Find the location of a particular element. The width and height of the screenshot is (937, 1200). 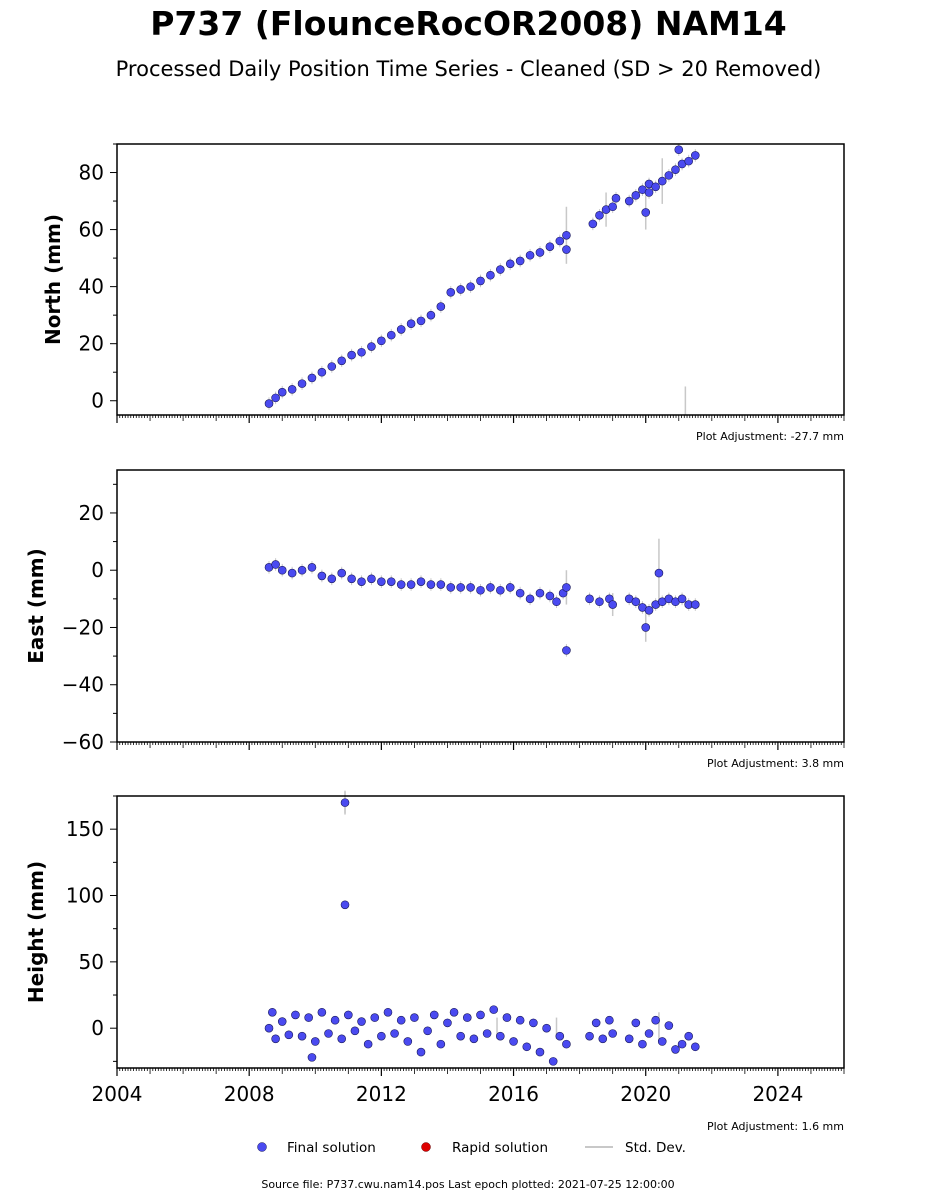

height-xtick-label: 2020 is located at coordinates (645, 1094).